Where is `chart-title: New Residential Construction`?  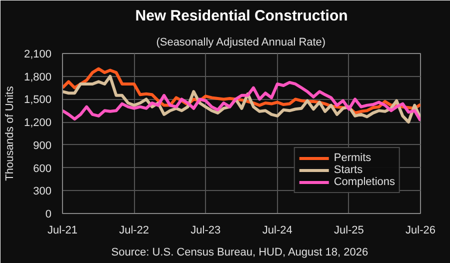 chart-title: New Residential Construction is located at coordinates (241, 16).